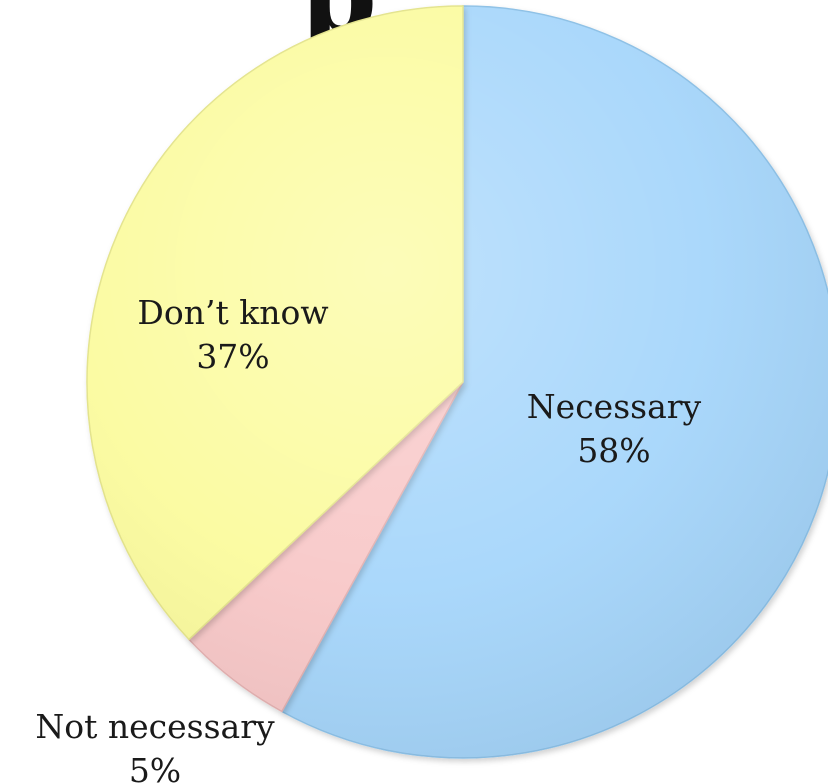 The height and width of the screenshot is (784, 828). What do you see at coordinates (614, 406) in the screenshot?
I see `slice-category-label: Necessary` at bounding box center [614, 406].